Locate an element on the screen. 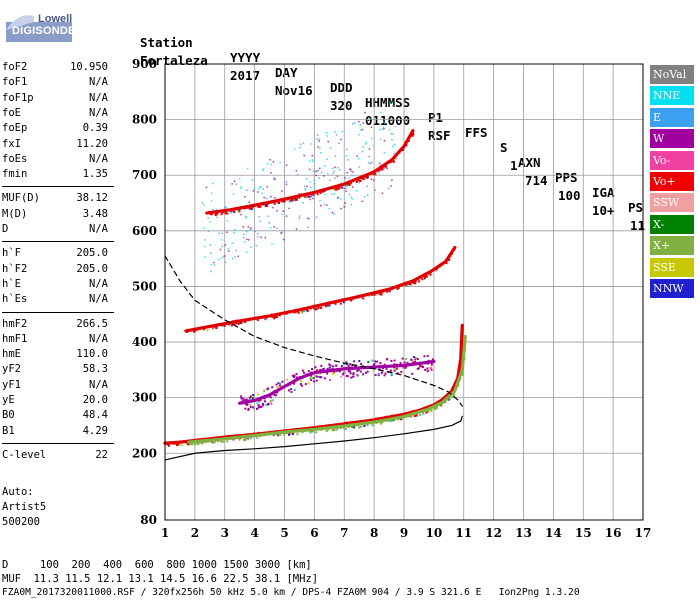  x-tick-label: 4 is located at coordinates (254, 533).